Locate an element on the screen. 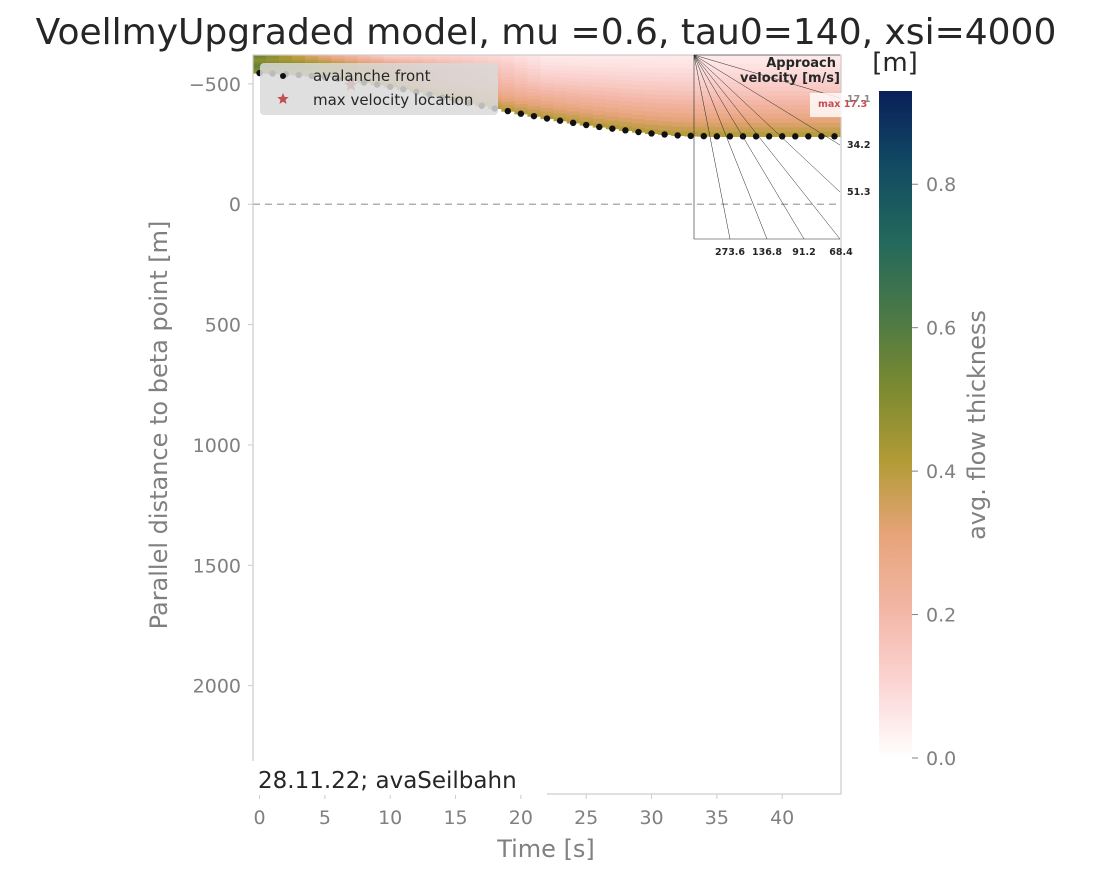  inset-max-box is located at coordinates (839, 105).